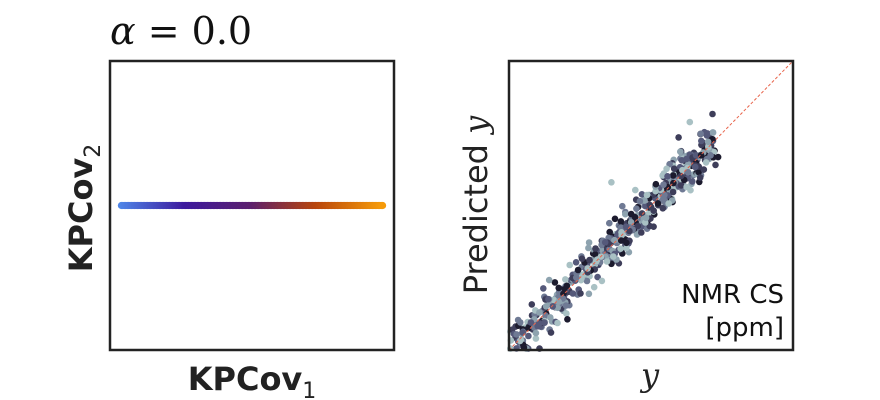 This screenshot has width=880, height=400. I want to click on left-chart-title: α = 0.0, so click(181, 31).